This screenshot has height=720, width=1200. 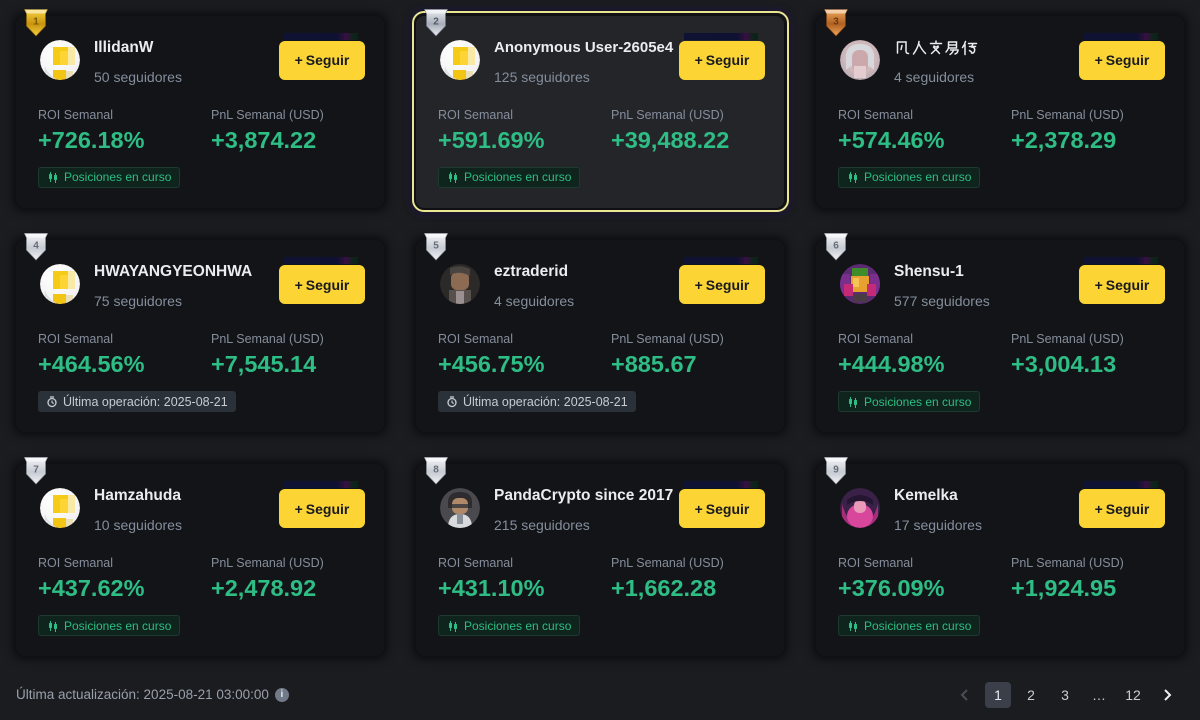 I want to click on svg-text: 3, so click(x=836, y=21).